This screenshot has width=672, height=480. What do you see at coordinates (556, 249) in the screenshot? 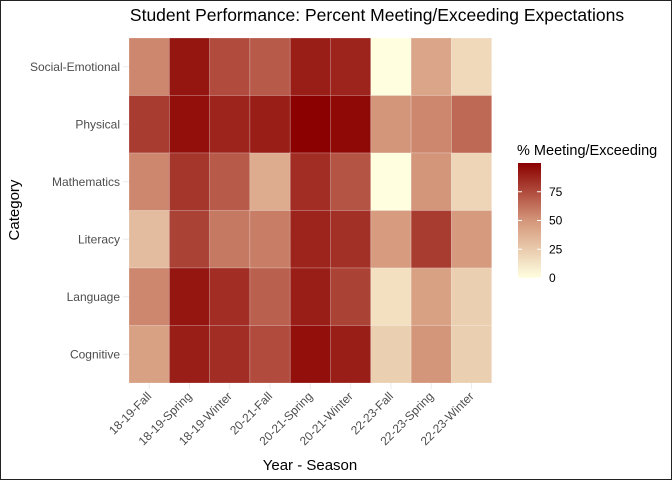
I see `legend-tick-label: 25` at bounding box center [556, 249].